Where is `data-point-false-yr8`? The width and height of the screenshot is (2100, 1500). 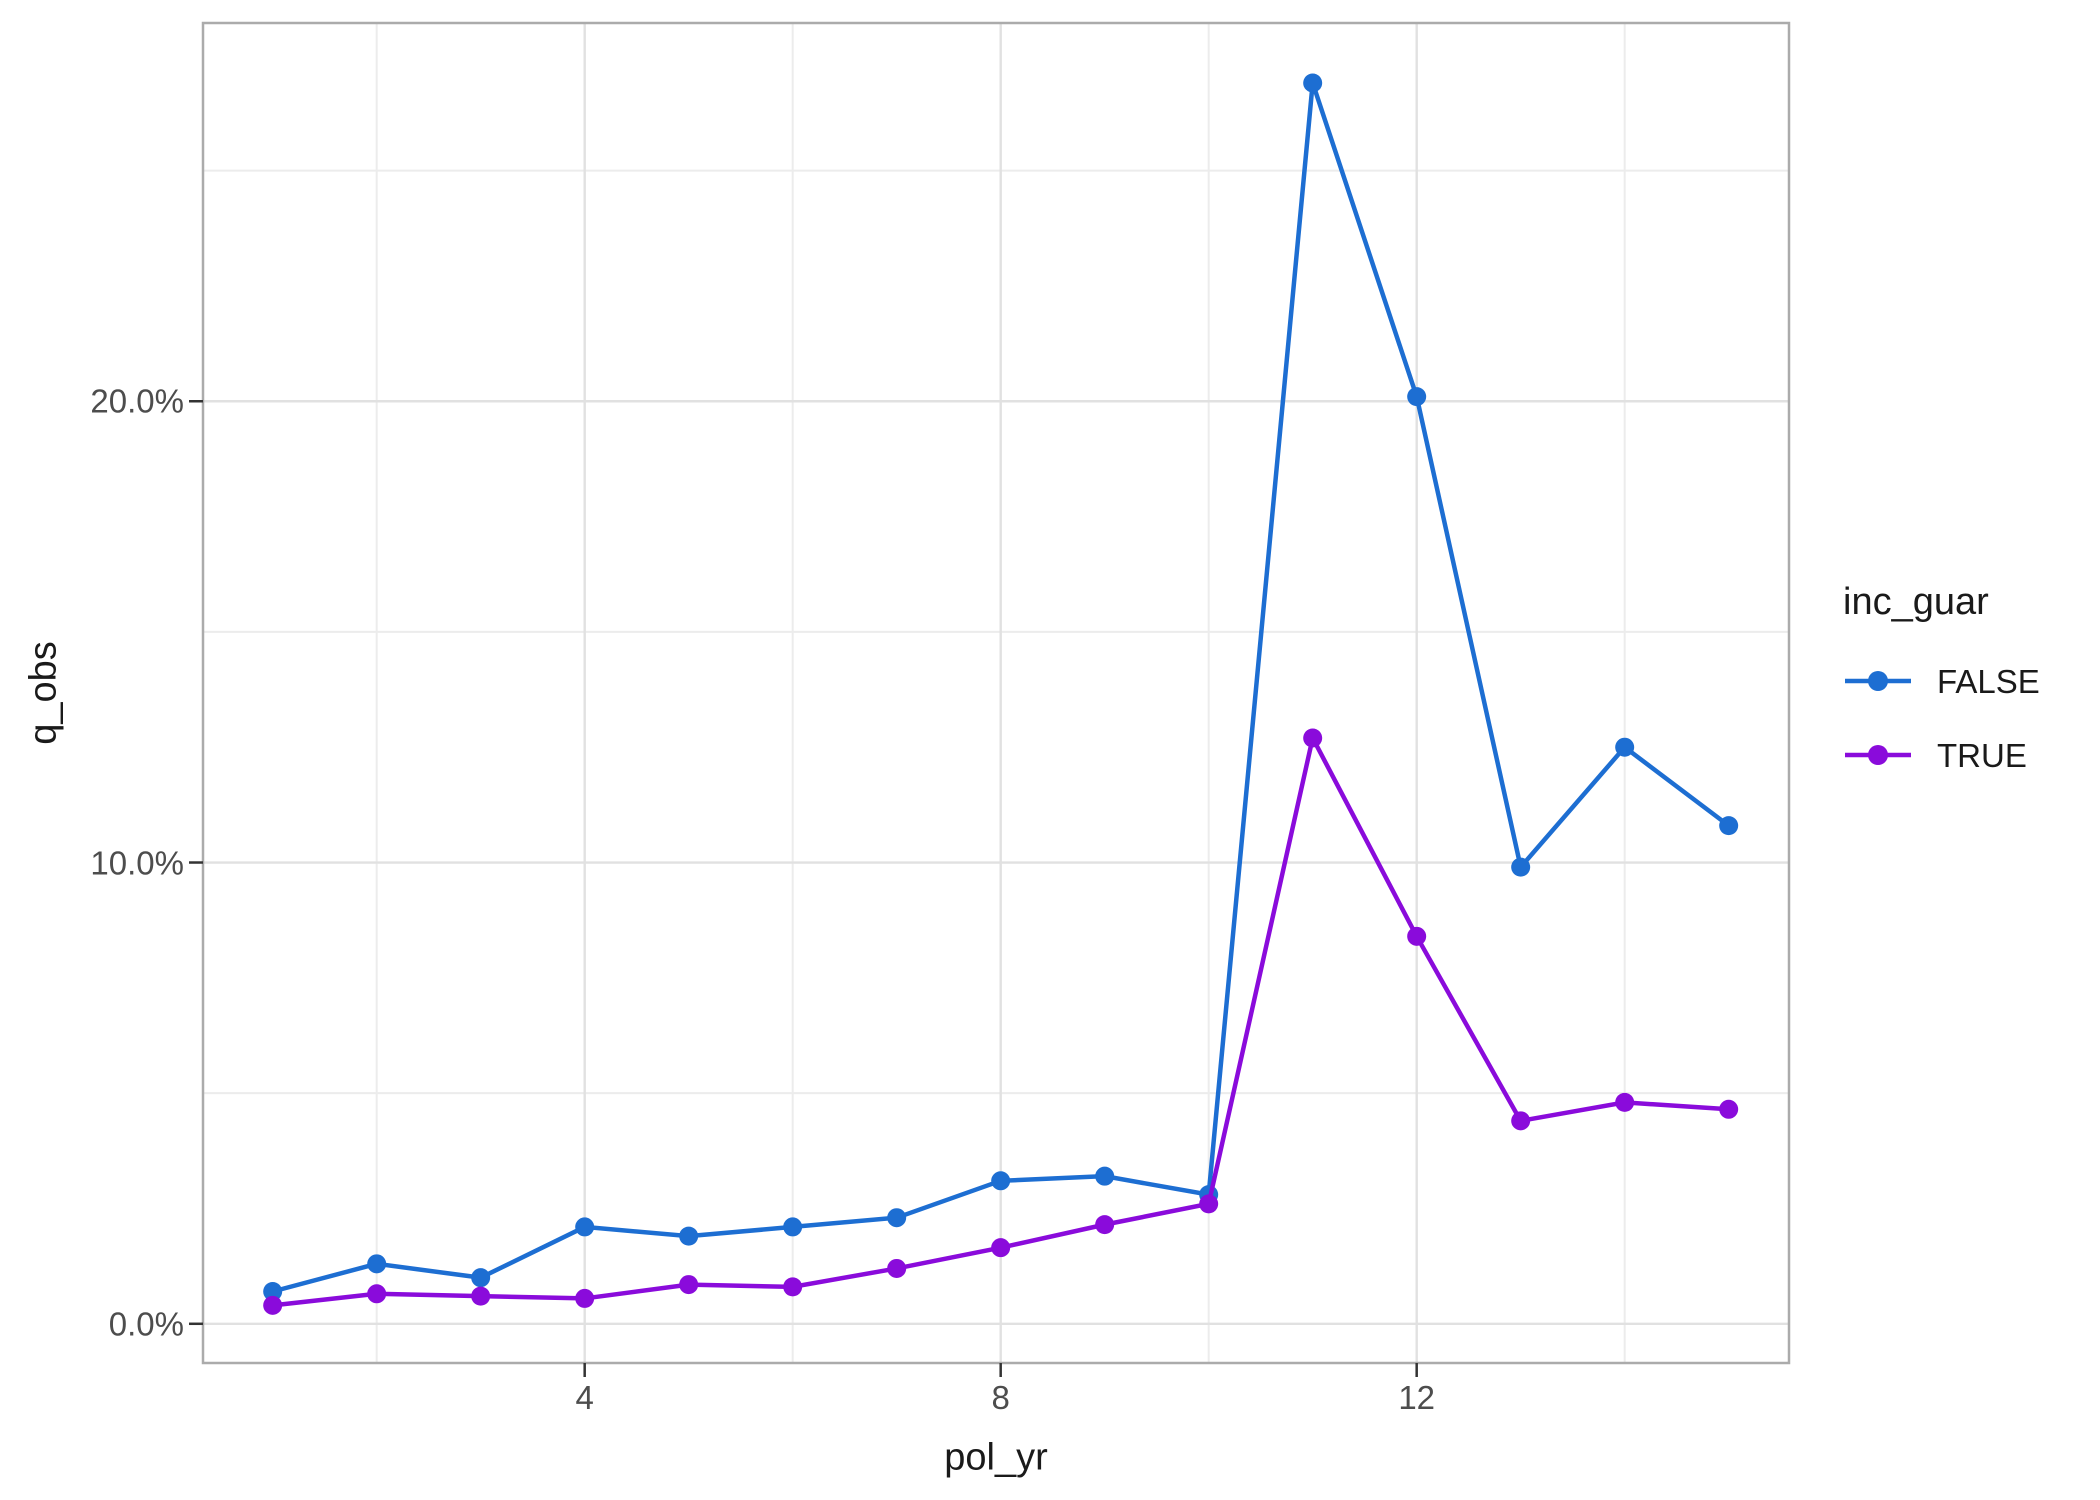 data-point-false-yr8 is located at coordinates (1001, 1181).